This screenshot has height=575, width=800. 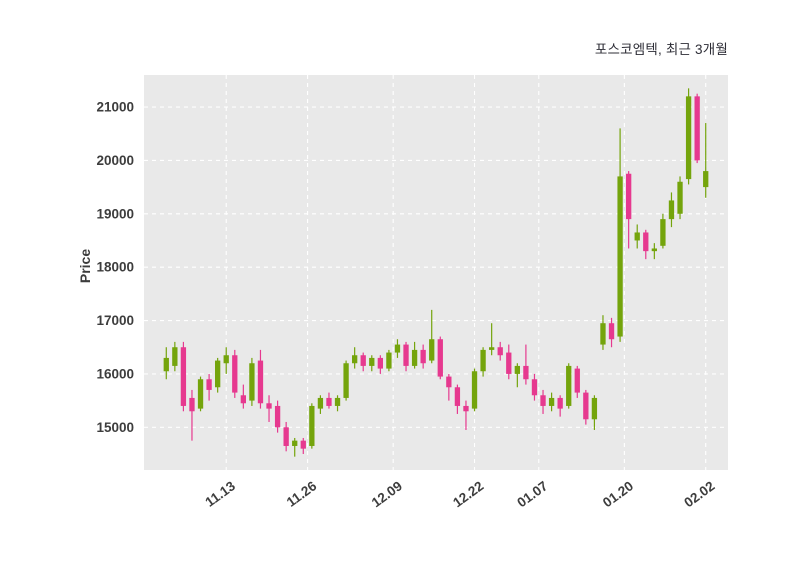 I want to click on chart-title: 포스코엠텍, 최근 3개월, so click(x=661, y=49).